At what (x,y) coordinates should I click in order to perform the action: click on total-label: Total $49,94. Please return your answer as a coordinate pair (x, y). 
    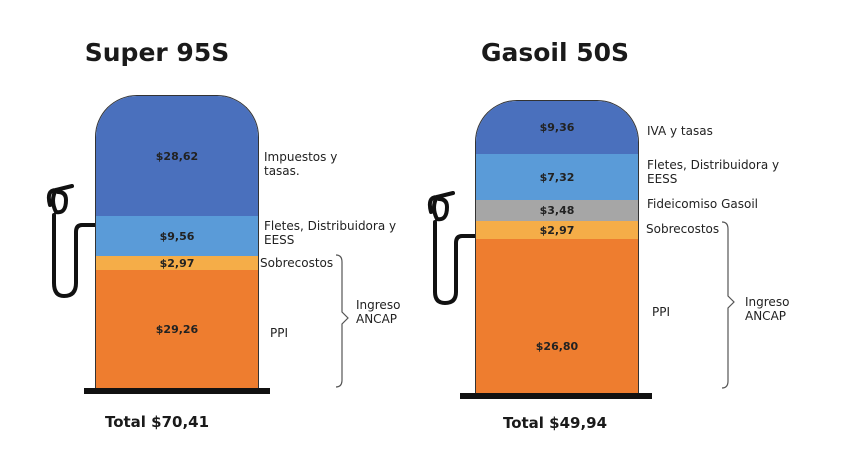
    Looking at the image, I should click on (555, 423).